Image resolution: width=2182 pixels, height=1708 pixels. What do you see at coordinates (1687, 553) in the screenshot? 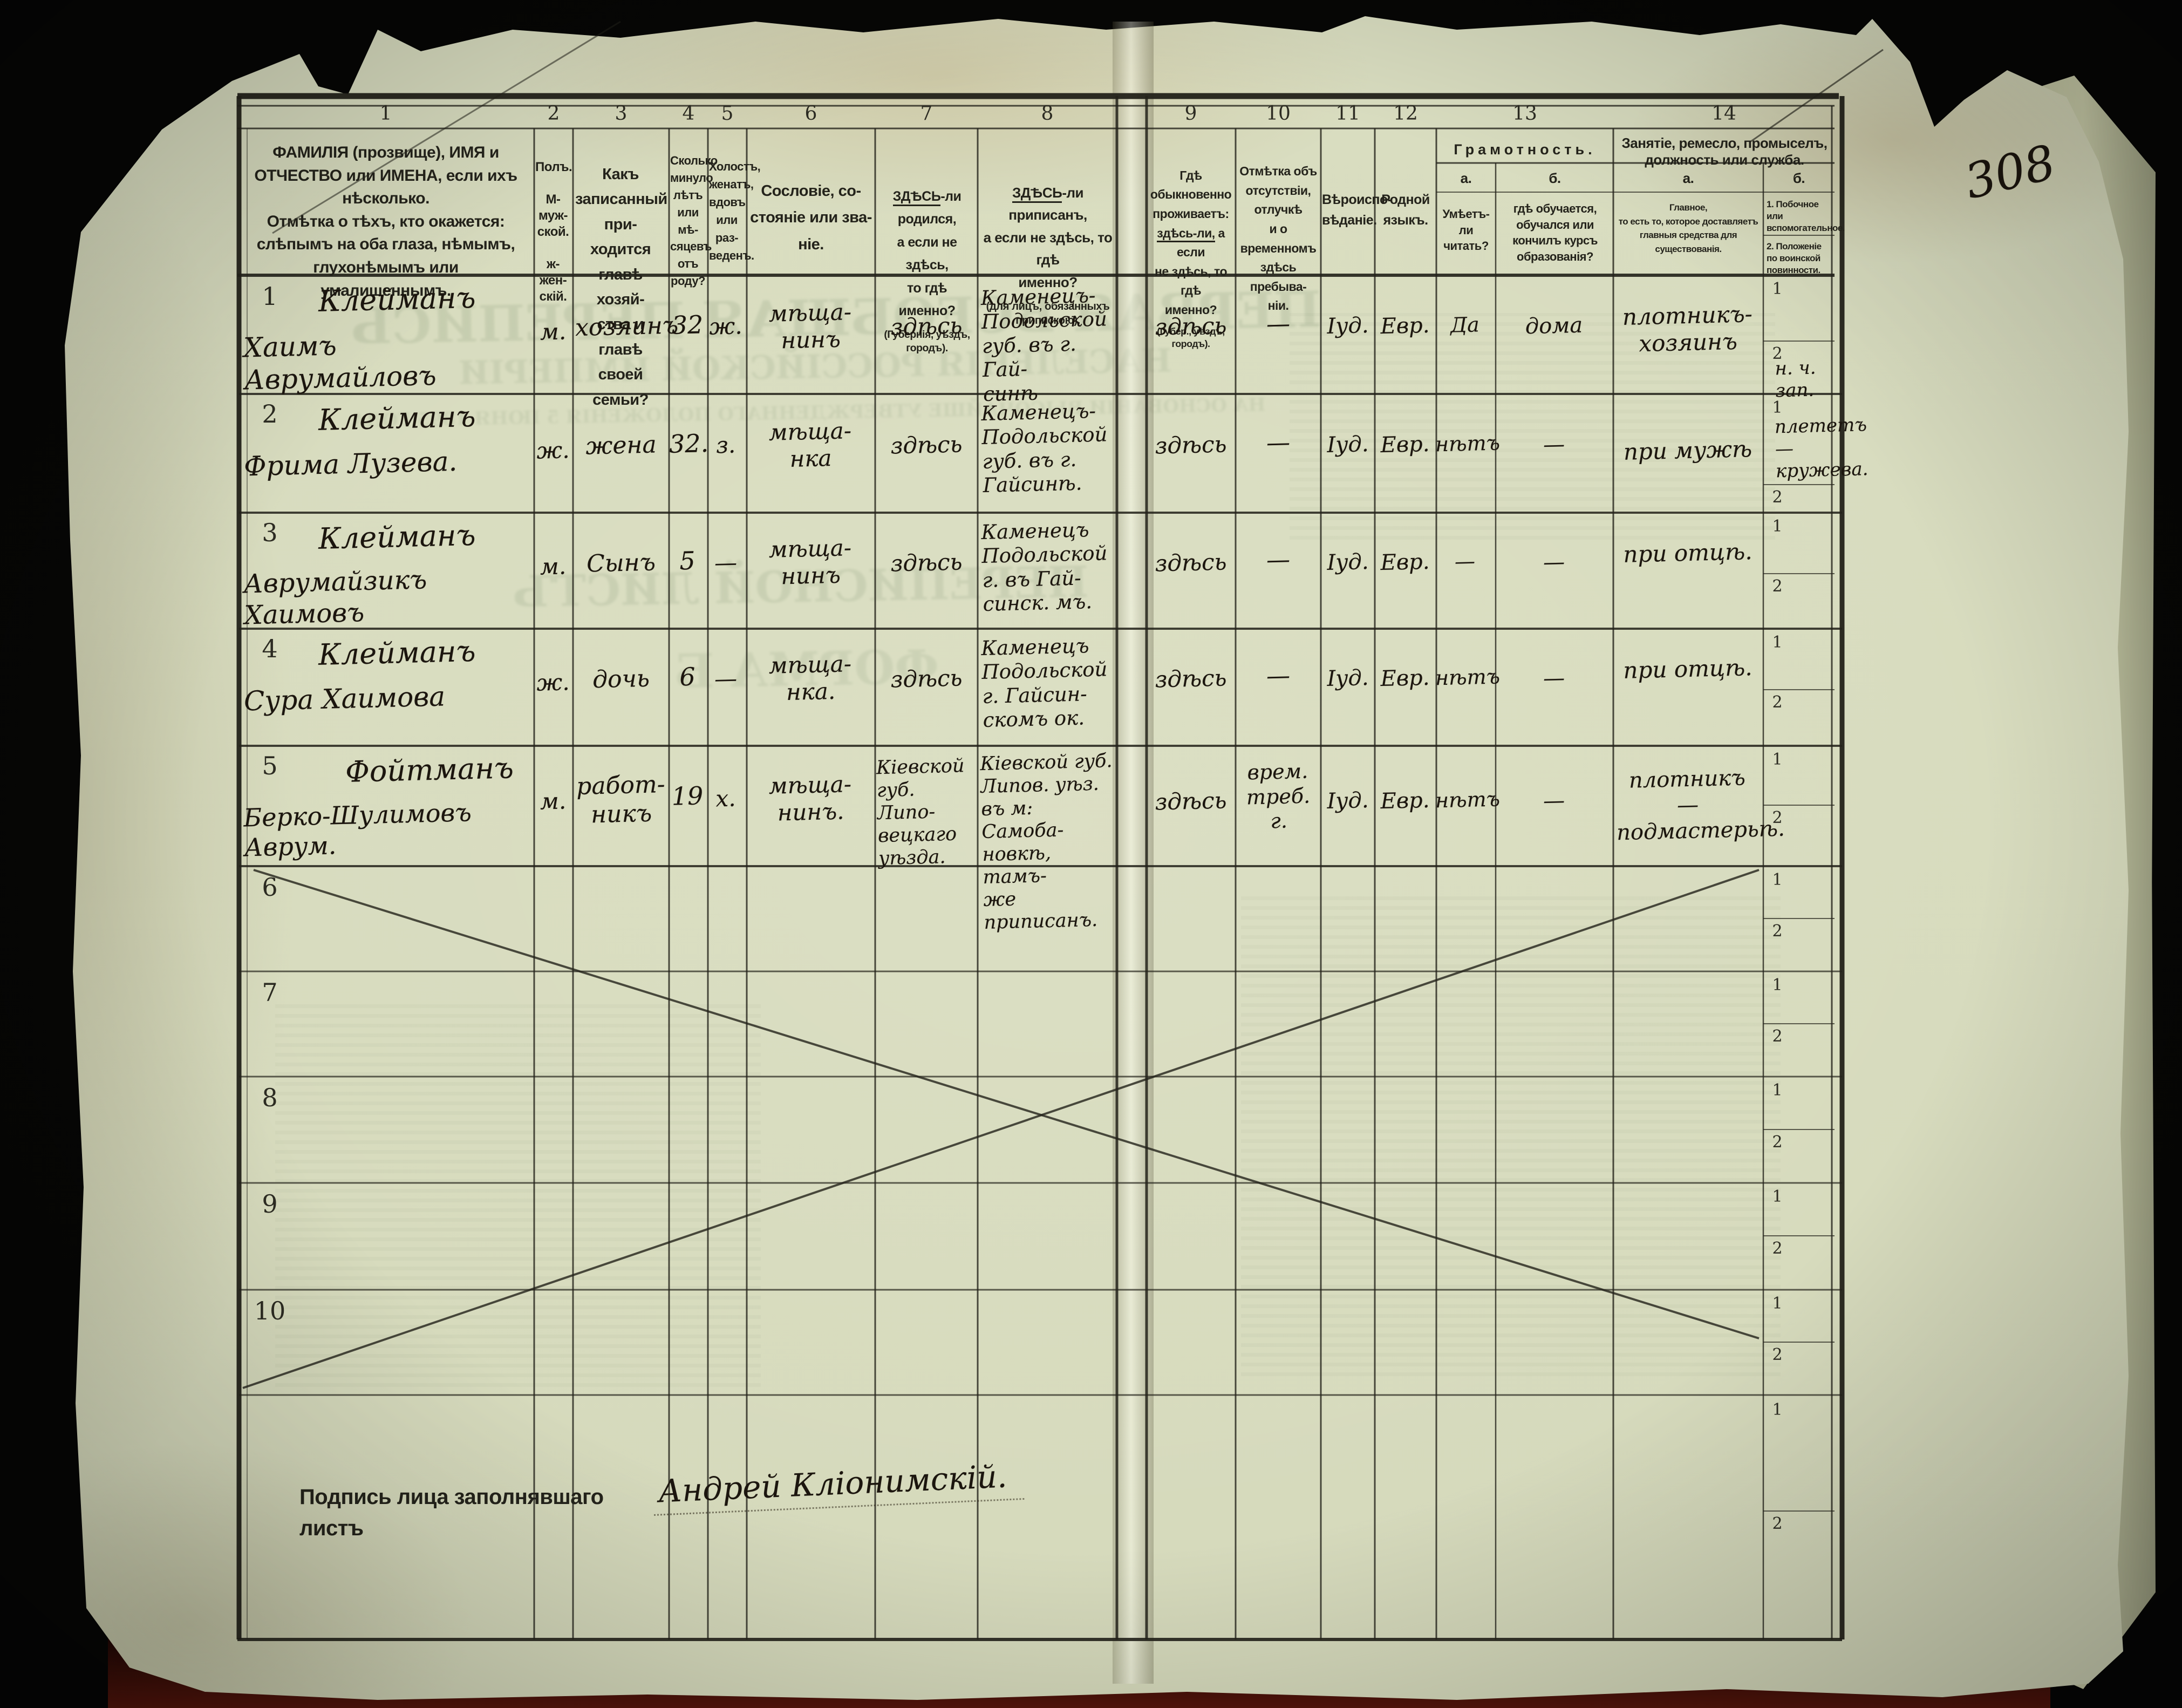
I see `cell-occupation-main: при отцѣ.` at bounding box center [1687, 553].